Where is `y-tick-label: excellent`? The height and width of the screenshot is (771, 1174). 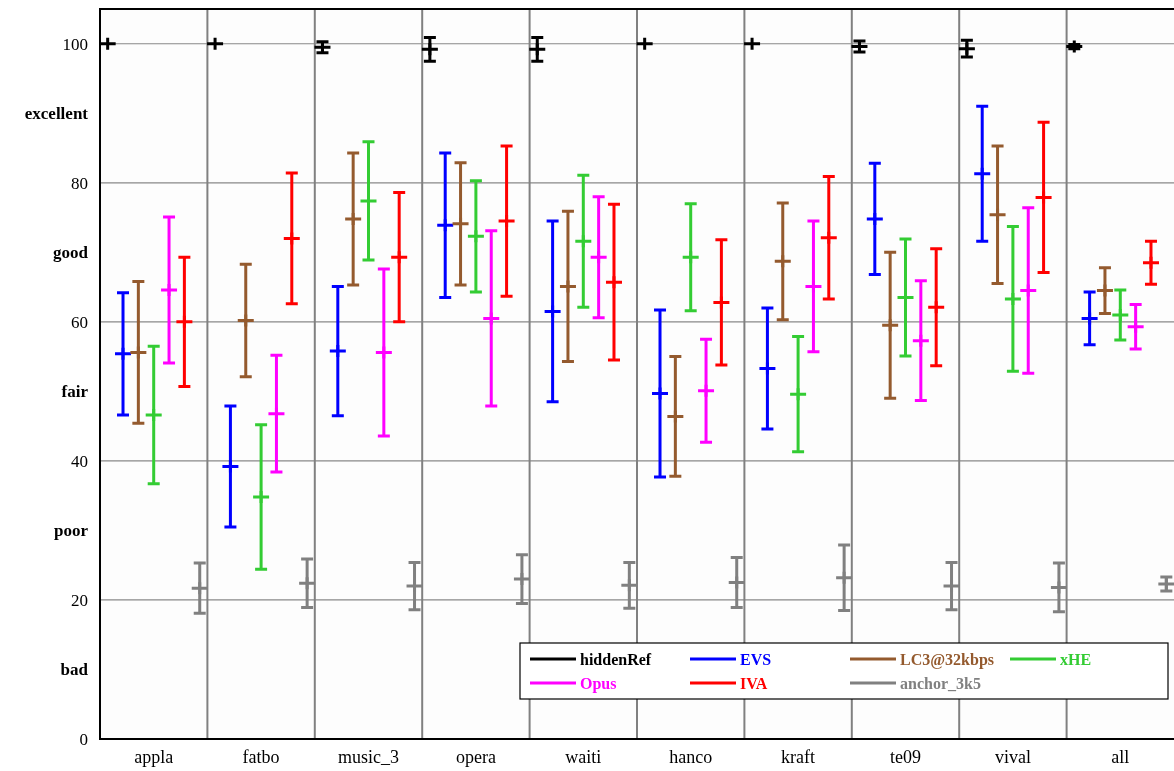
y-tick-label: excellent is located at coordinates (56, 114).